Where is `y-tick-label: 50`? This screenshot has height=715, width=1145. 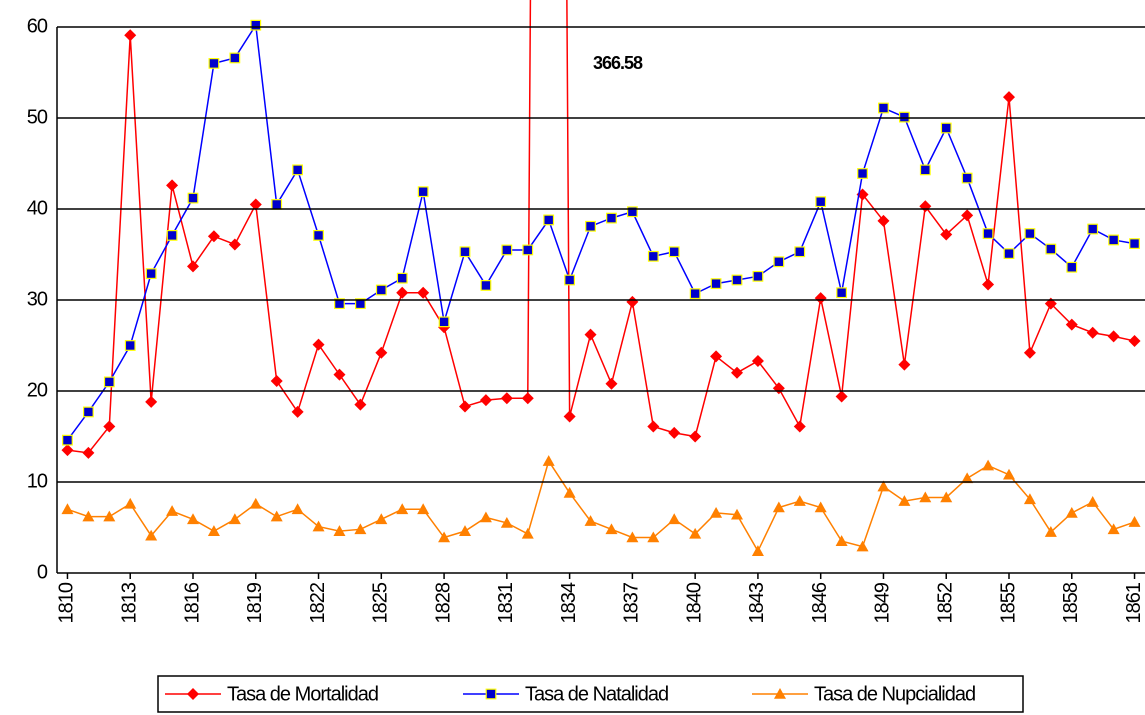
y-tick-label: 50 is located at coordinates (37, 117).